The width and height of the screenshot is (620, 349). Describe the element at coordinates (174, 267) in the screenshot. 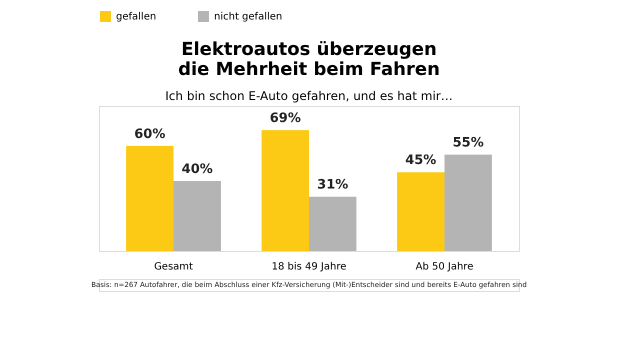

I see `x-tick-label: Gesamt` at that location.